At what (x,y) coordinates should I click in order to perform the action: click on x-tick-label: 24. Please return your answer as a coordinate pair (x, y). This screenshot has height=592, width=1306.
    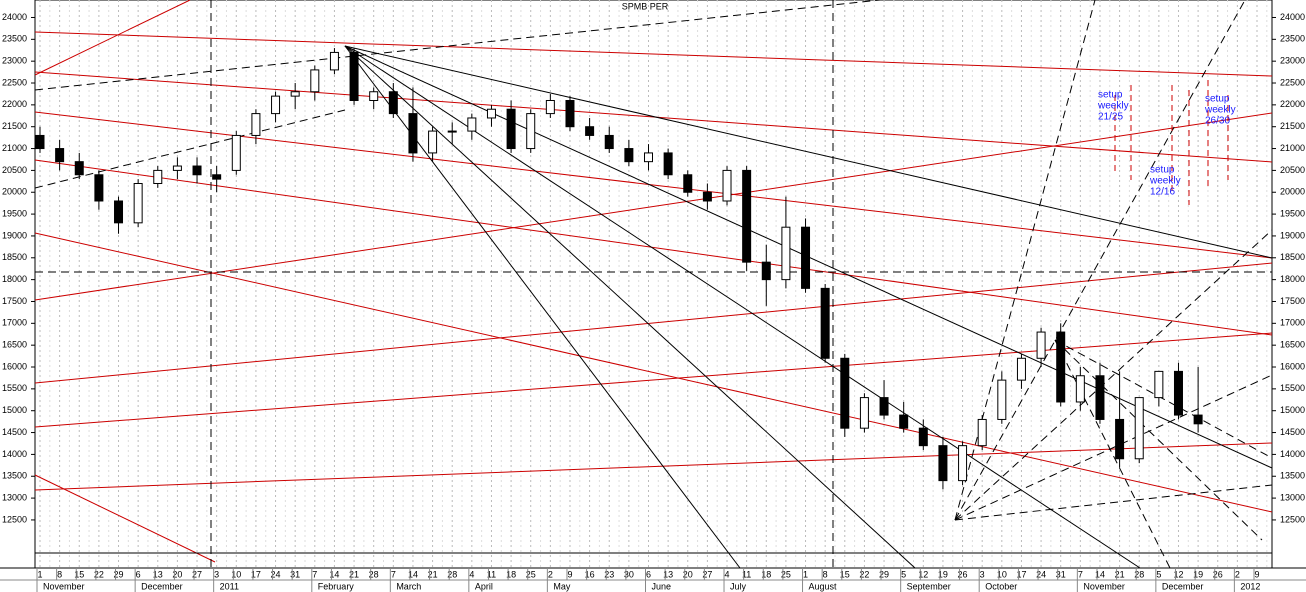
    Looking at the image, I should click on (1041, 574).